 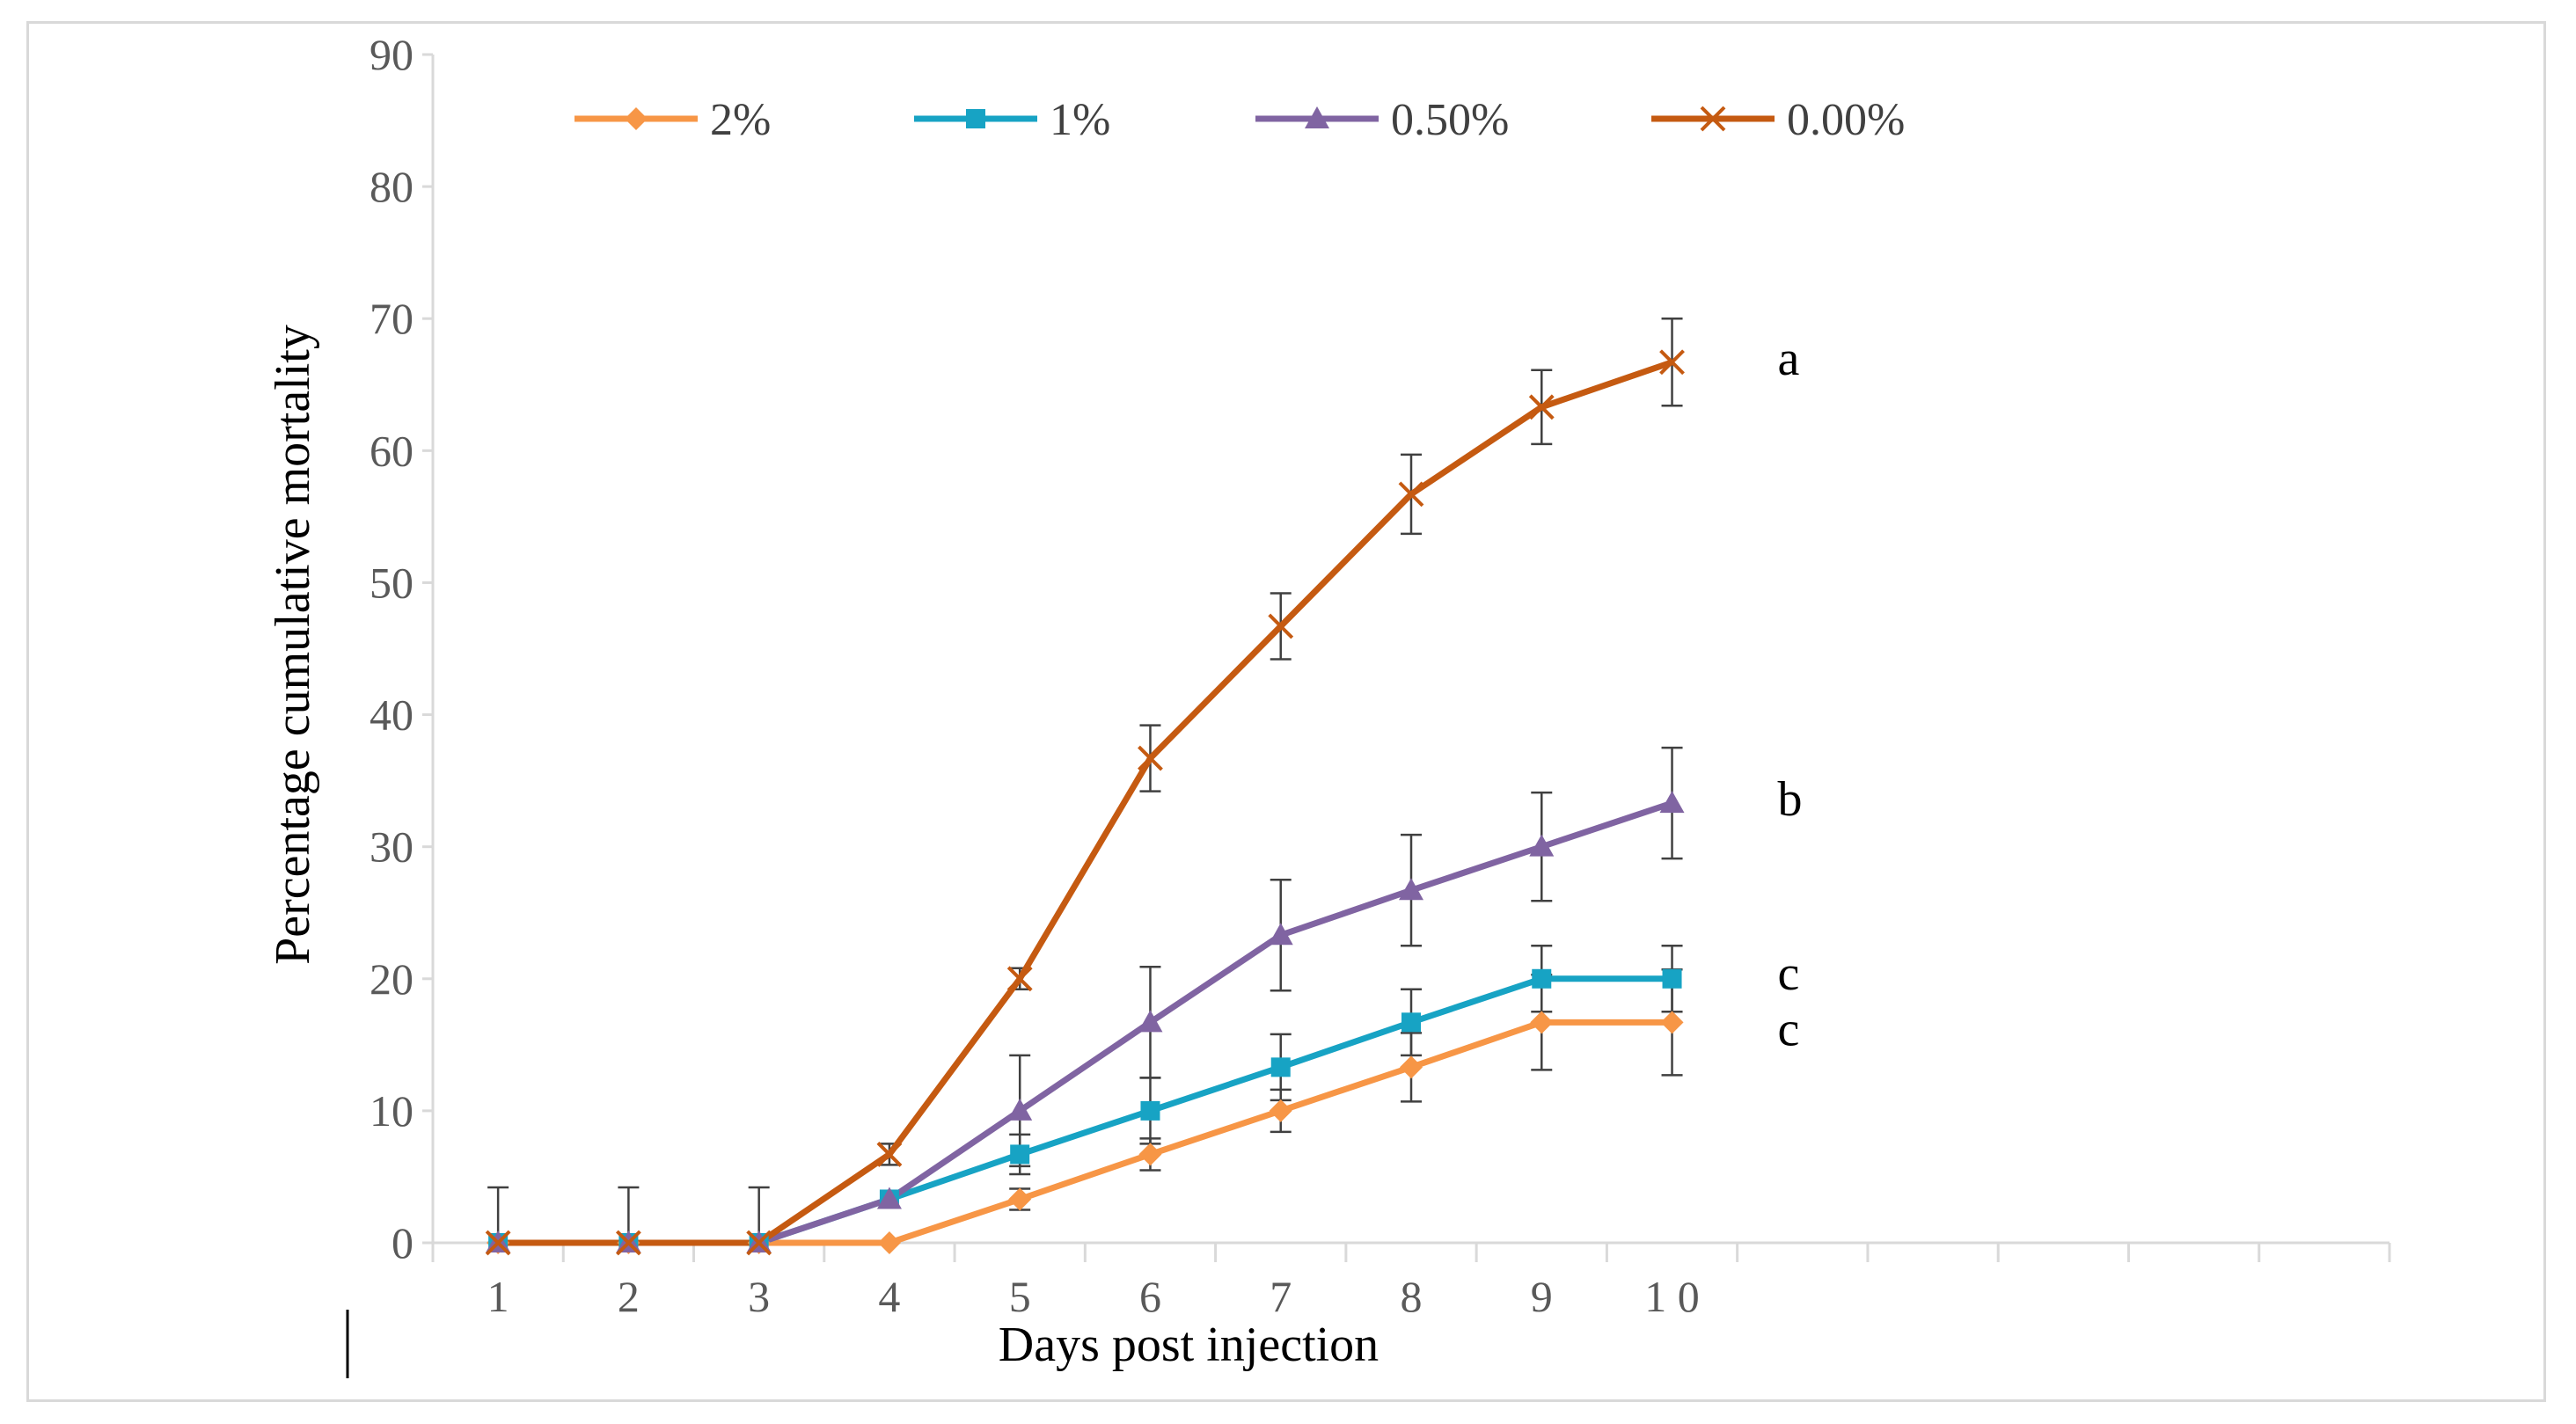 What do you see at coordinates (1790, 799) in the screenshot?
I see `group-letter: b` at bounding box center [1790, 799].